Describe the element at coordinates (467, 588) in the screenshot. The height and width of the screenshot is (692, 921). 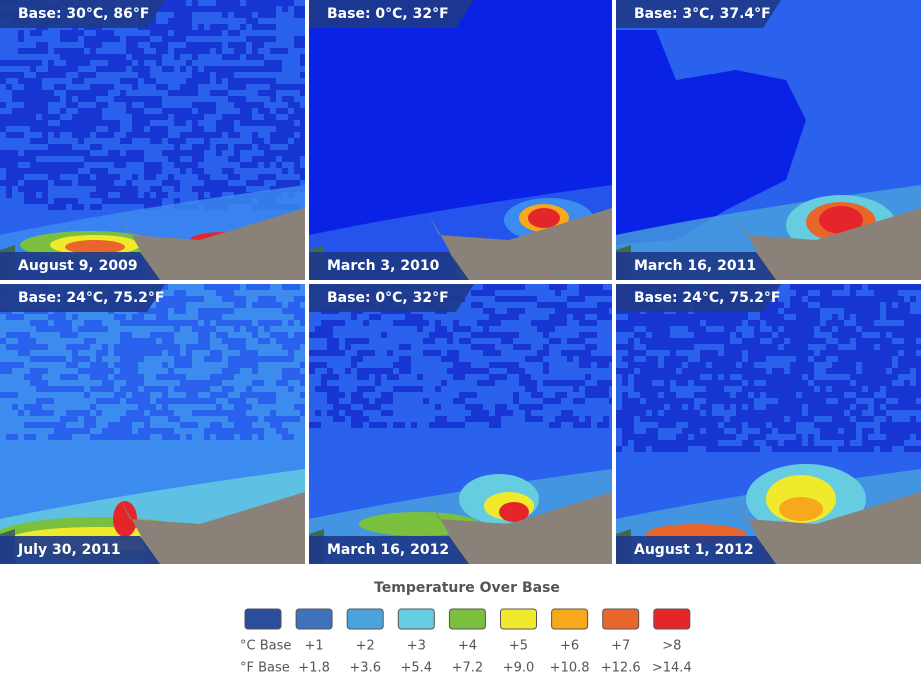
I see `legend-title: Temperature Over Base` at that location.